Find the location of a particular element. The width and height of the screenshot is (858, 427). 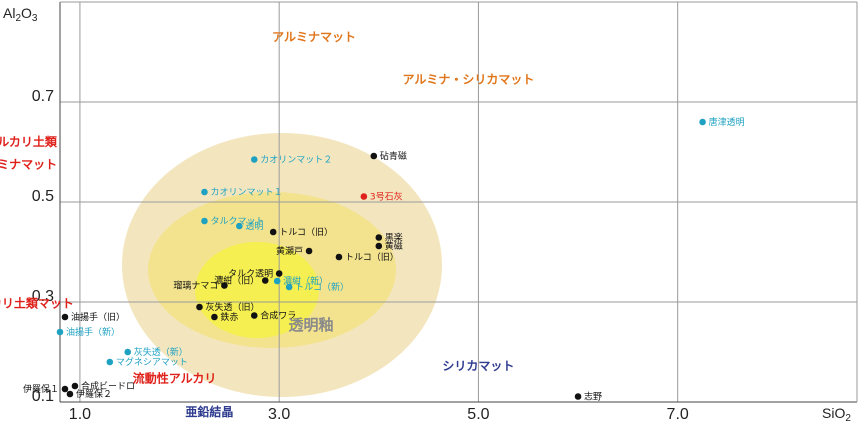

point-label: 灰失透（新） is located at coordinates (161, 352).